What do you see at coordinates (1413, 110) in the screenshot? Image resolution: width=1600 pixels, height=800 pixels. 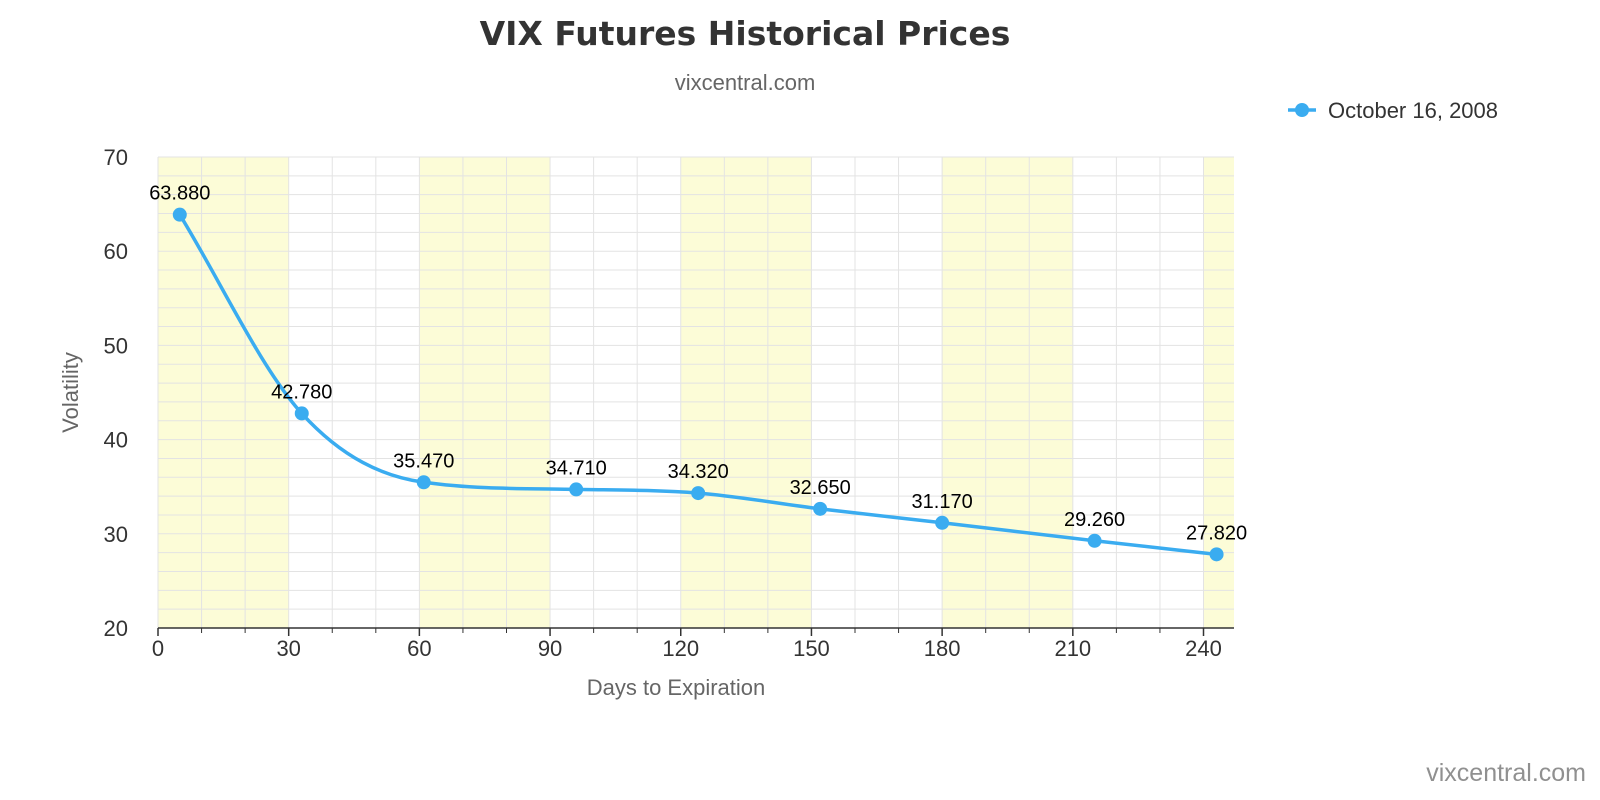 I see `legend-label: October 16, 2008` at bounding box center [1413, 110].